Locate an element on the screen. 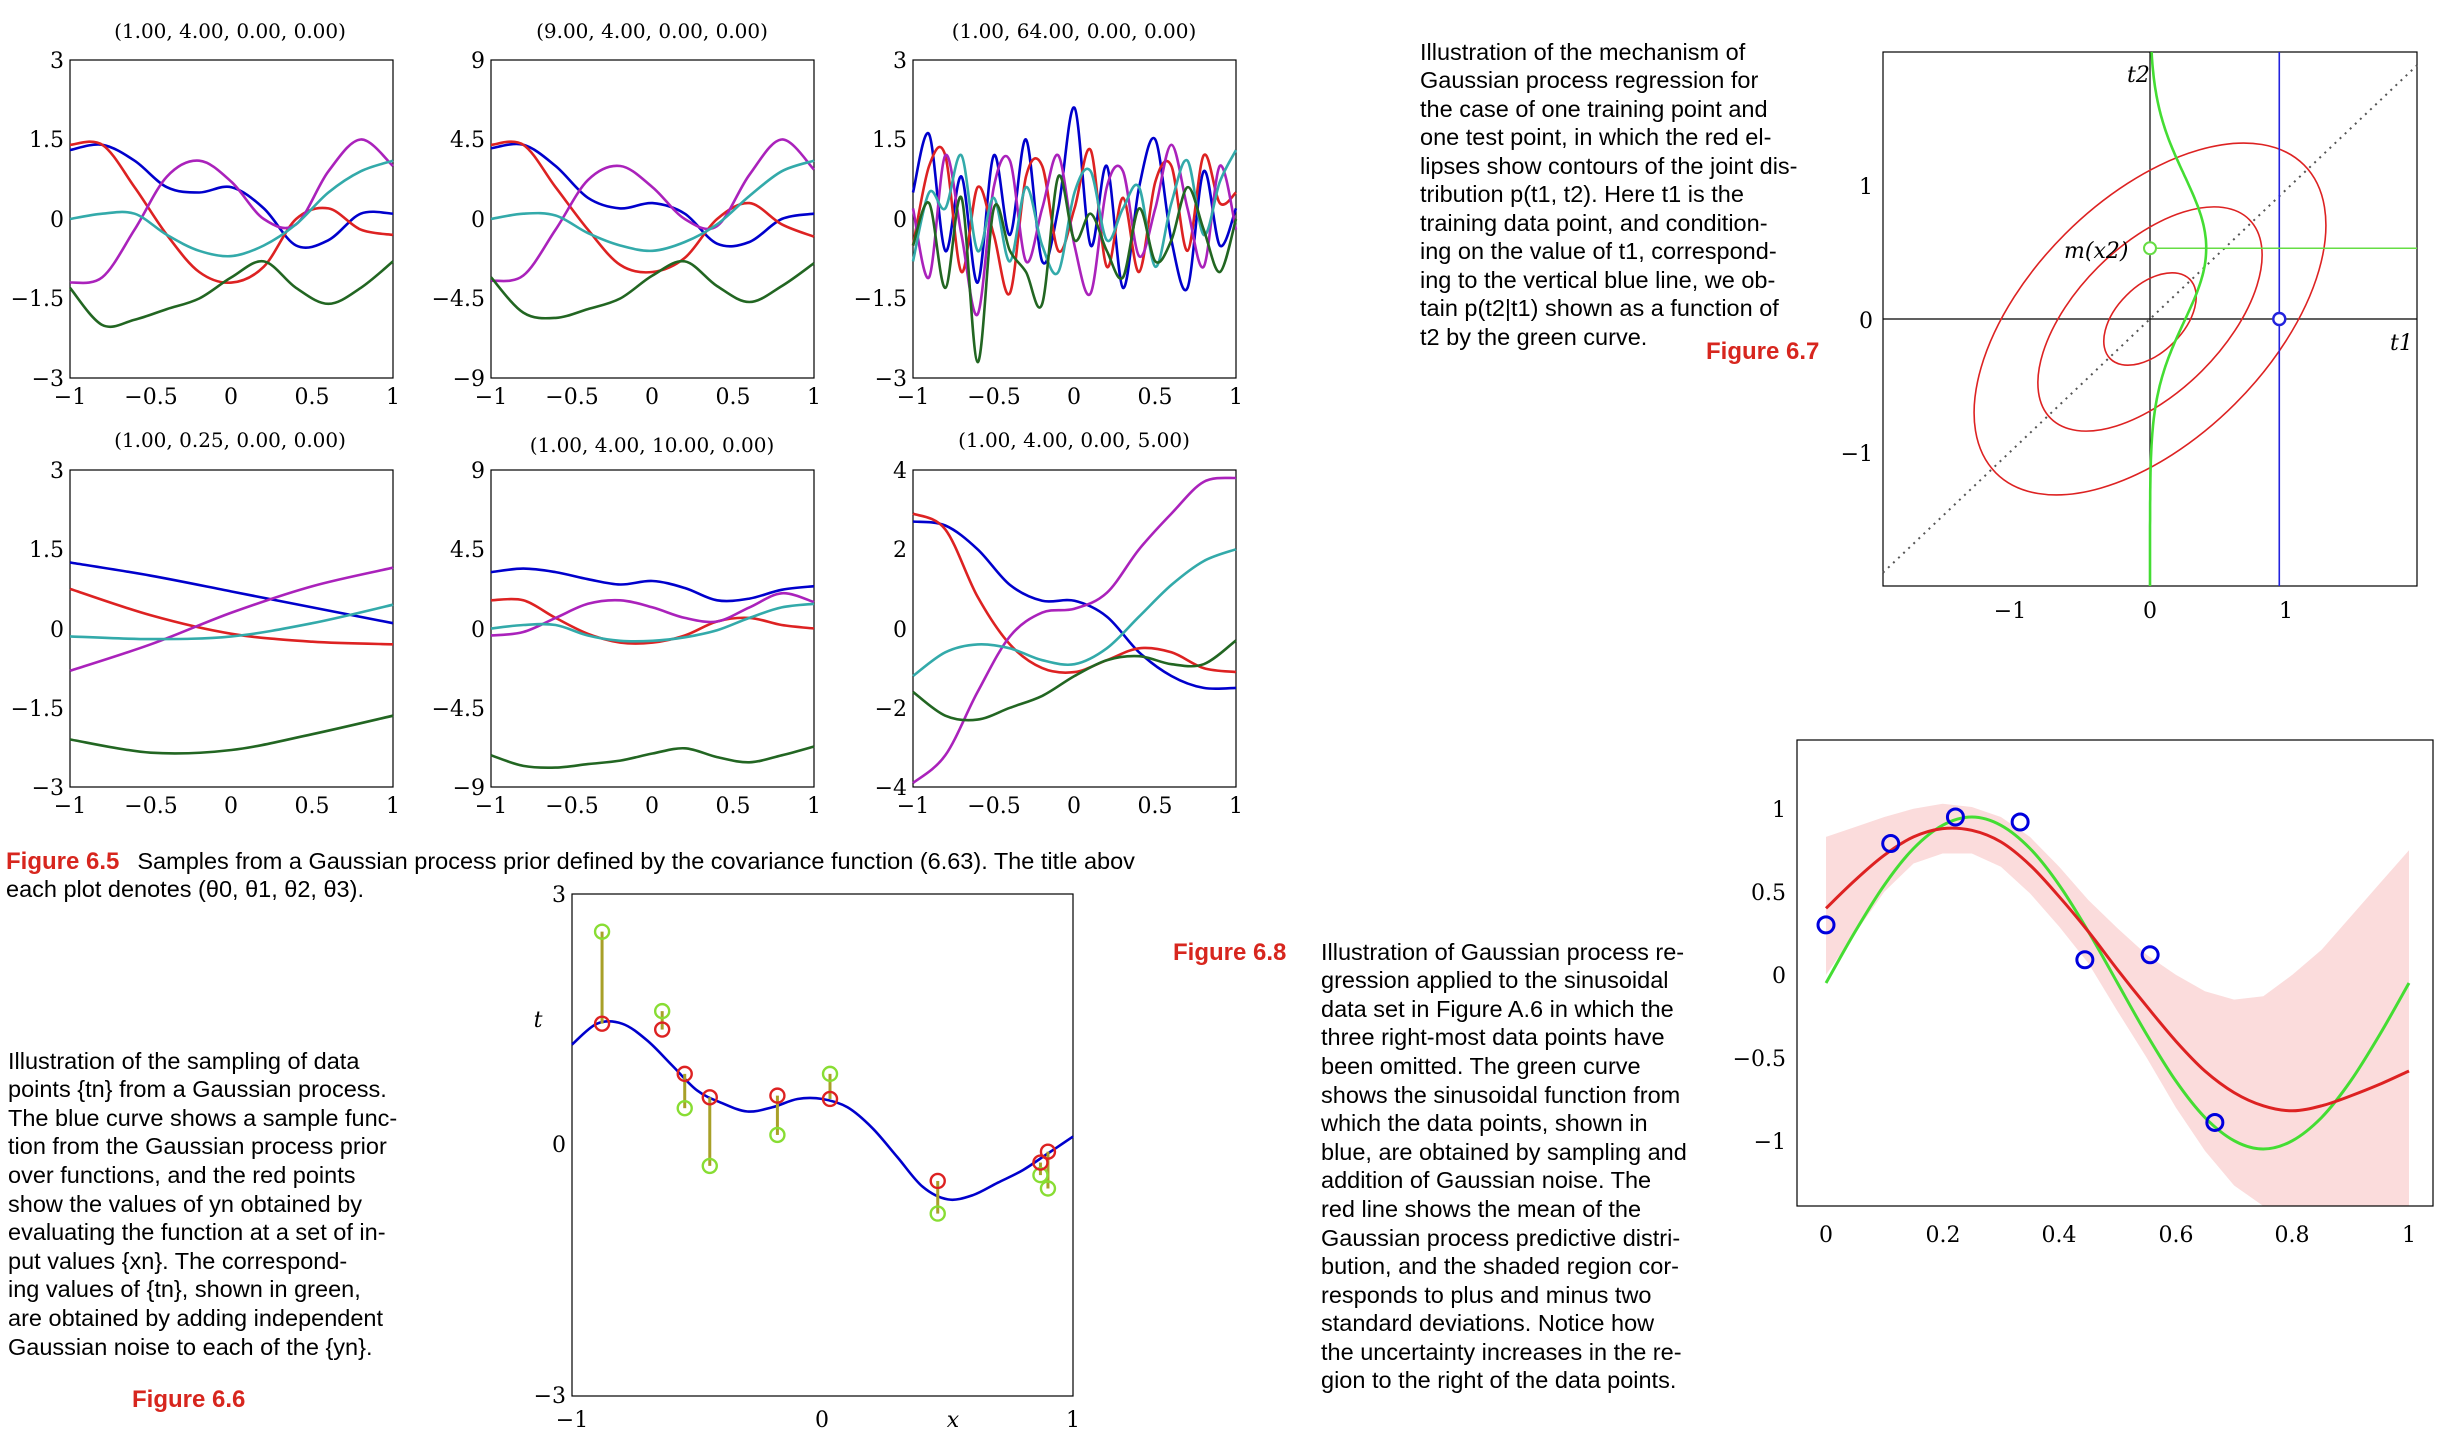 Image resolution: width=2446 pixels, height=1434 pixels. fig67-label: Figure 6.7 is located at coordinates (1762, 351).